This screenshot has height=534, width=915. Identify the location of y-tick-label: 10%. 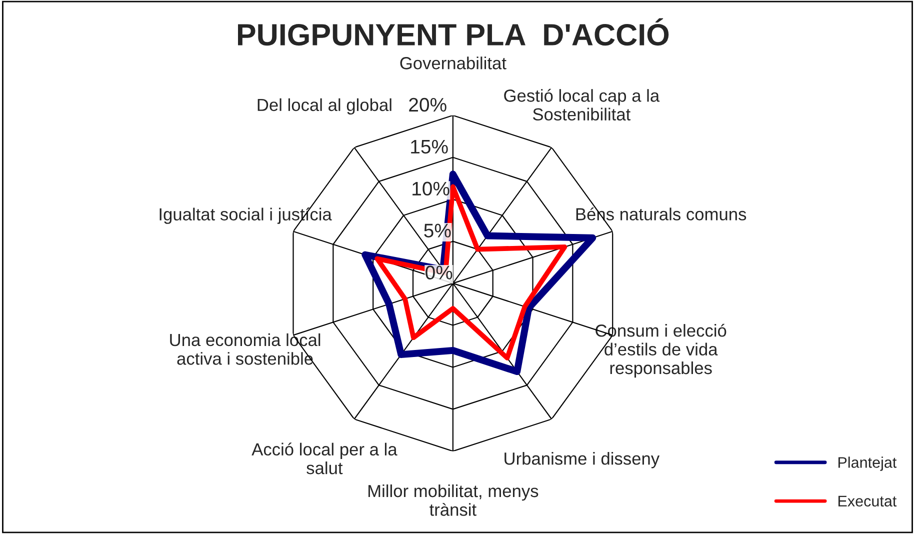
(431, 189).